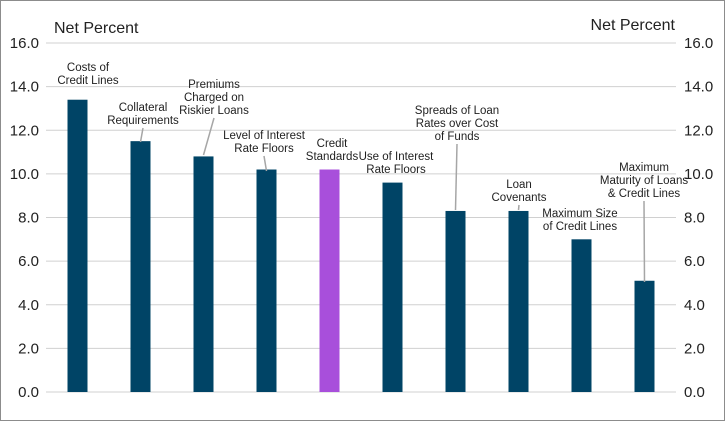 This screenshot has height=421, width=725. I want to click on y-tick-label-left: 4.0, so click(28, 305).